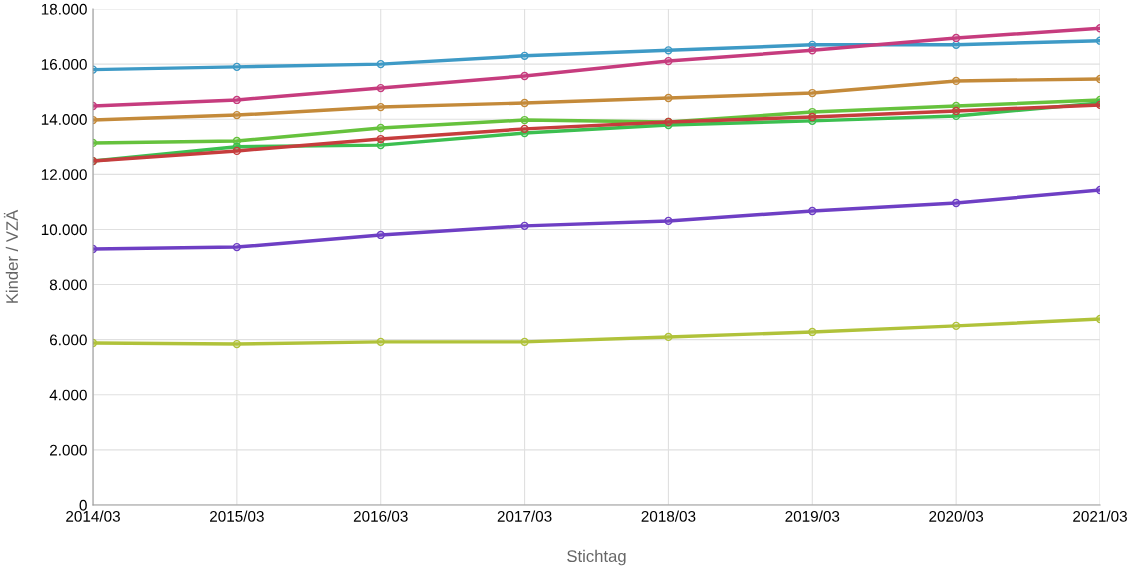 This screenshot has width=1140, height=570. Describe the element at coordinates (64, 119) in the screenshot. I see `y-tick-label: 14.000` at that location.